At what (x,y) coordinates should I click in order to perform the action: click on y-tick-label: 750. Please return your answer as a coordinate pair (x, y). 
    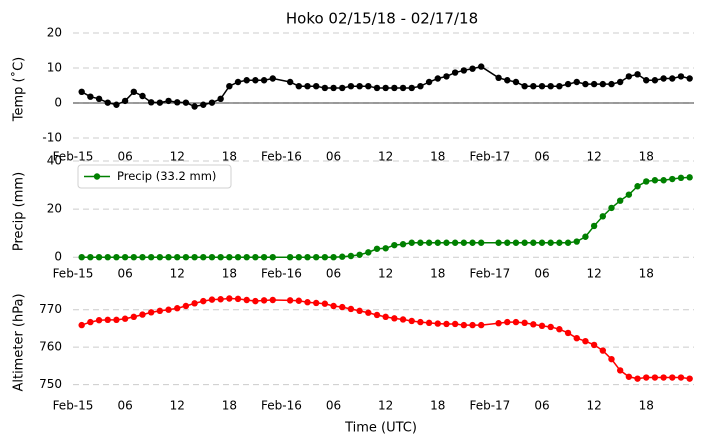
    Looking at the image, I should click on (50, 384).